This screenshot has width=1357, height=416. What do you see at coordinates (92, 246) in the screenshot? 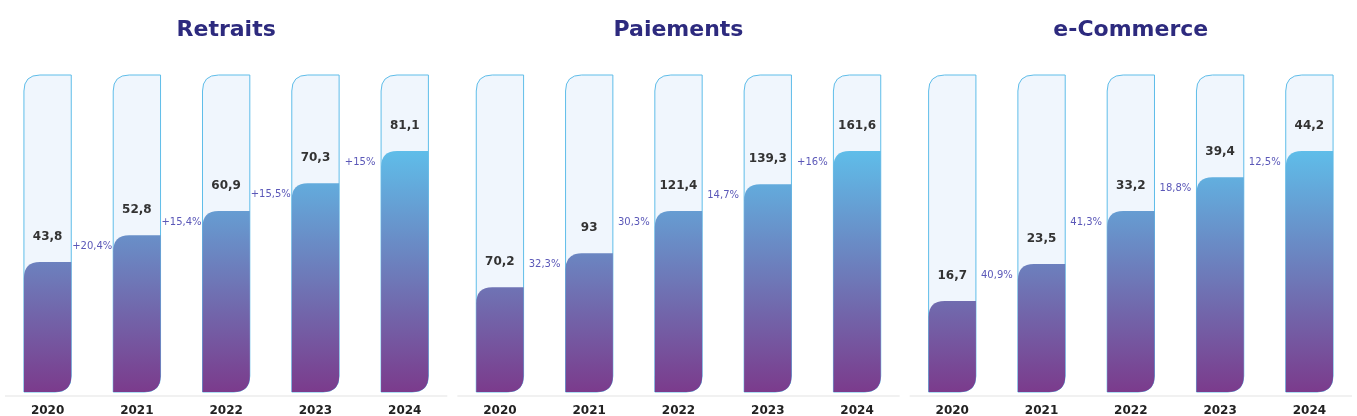
I see `annotation: +20,4%` at bounding box center [92, 246].